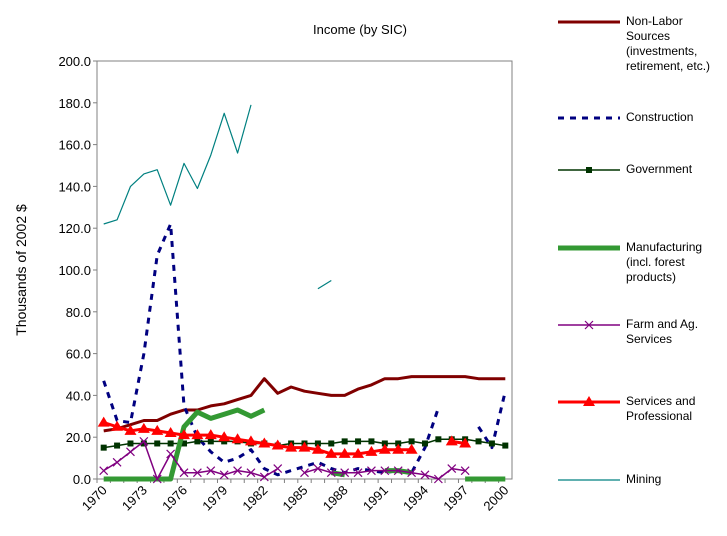 The height and width of the screenshot is (536, 727). Describe the element at coordinates (21, 270) in the screenshot. I see `y-axis-label: Thousands of 2002 $` at that location.